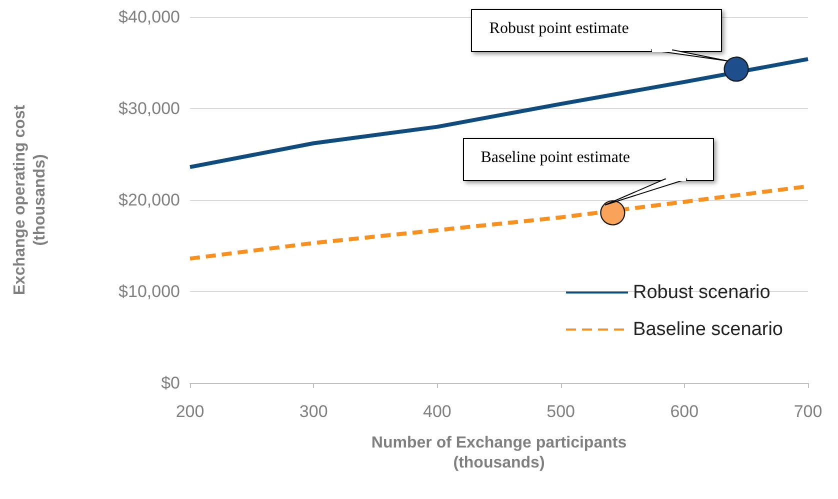 This screenshot has width=838, height=499. Describe the element at coordinates (149, 291) in the screenshot. I see `y-tick-label: $10,000` at that location.